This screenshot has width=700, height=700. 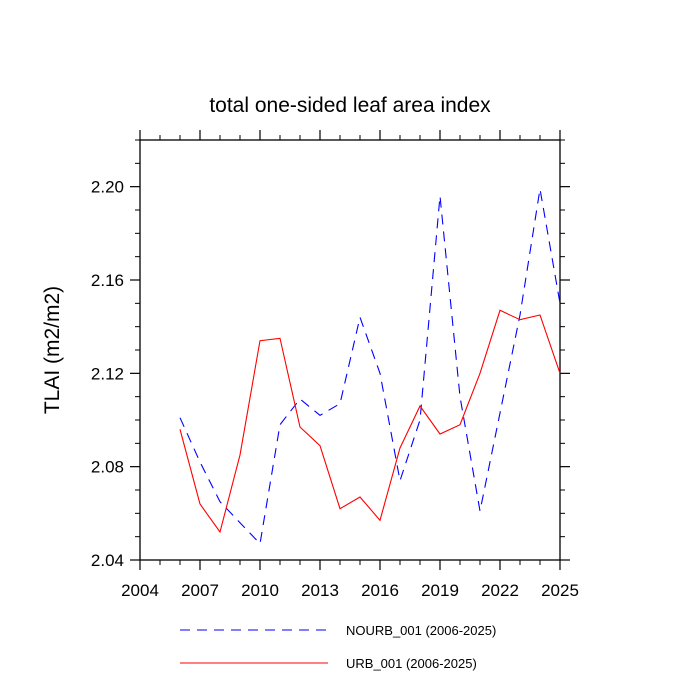 I want to click on y-tick-label: 2.12, so click(x=107, y=373).